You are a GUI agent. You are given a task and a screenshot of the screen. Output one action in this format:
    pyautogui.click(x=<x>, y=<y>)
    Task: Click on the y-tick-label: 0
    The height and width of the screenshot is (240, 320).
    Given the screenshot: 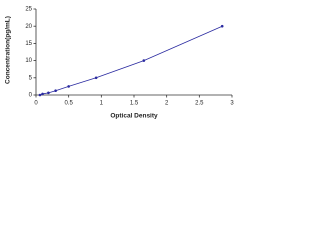 What is the action you would take?
    pyautogui.click(x=31, y=96)
    